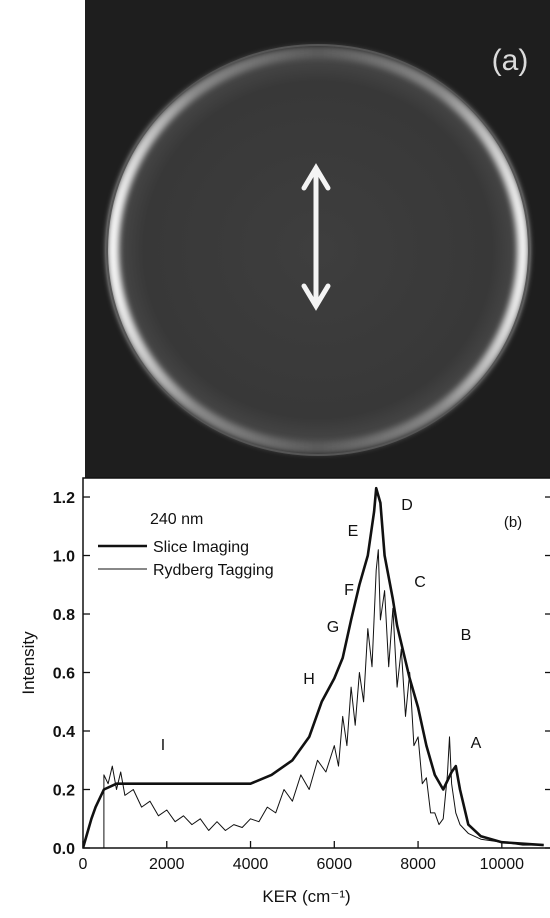 The height and width of the screenshot is (918, 550). I want to click on panel-label: (a), so click(510, 60).